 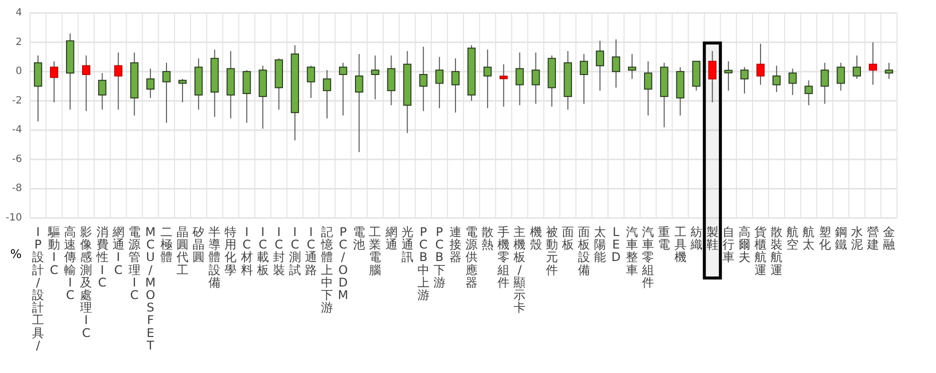 What do you see at coordinates (101, 257) in the screenshot?
I see `x-tick-label: 消費性IC` at bounding box center [101, 257].